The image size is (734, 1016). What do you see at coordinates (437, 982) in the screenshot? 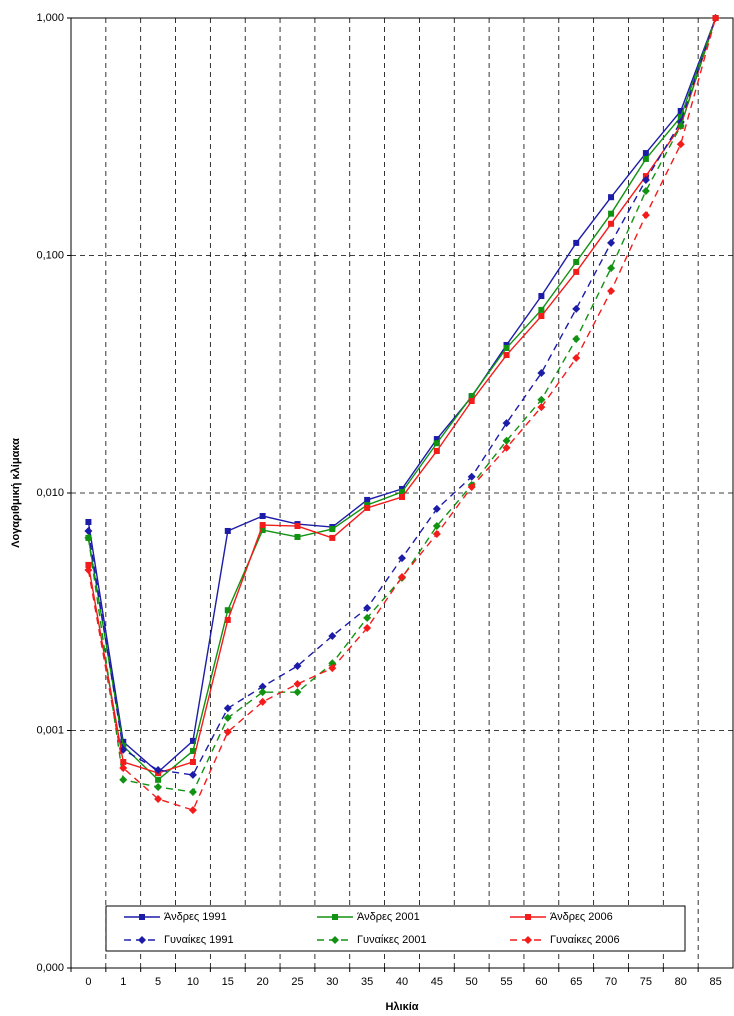
I see `x-tick-label: 45` at bounding box center [437, 982].